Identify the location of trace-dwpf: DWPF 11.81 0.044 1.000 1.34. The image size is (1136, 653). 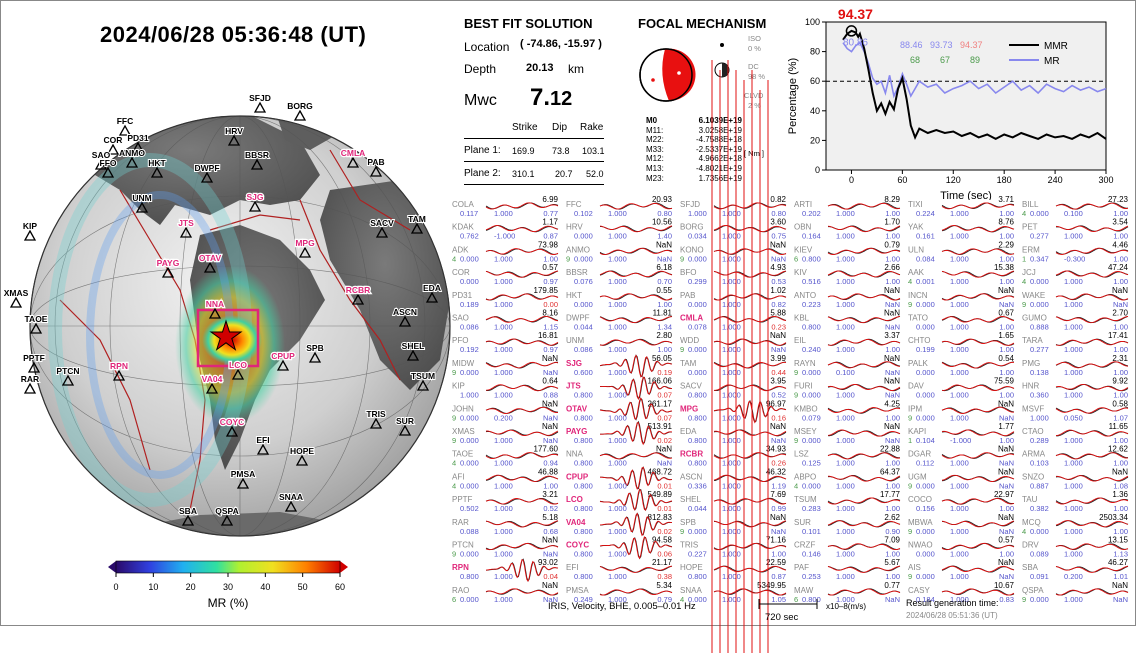
(619, 320).